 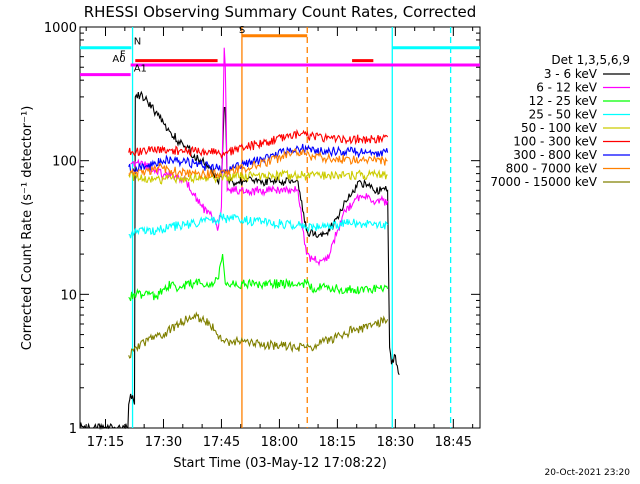 What do you see at coordinates (590, 60) in the screenshot?
I see `legend-title: Det 1,3,5,6,9` at bounding box center [590, 60].